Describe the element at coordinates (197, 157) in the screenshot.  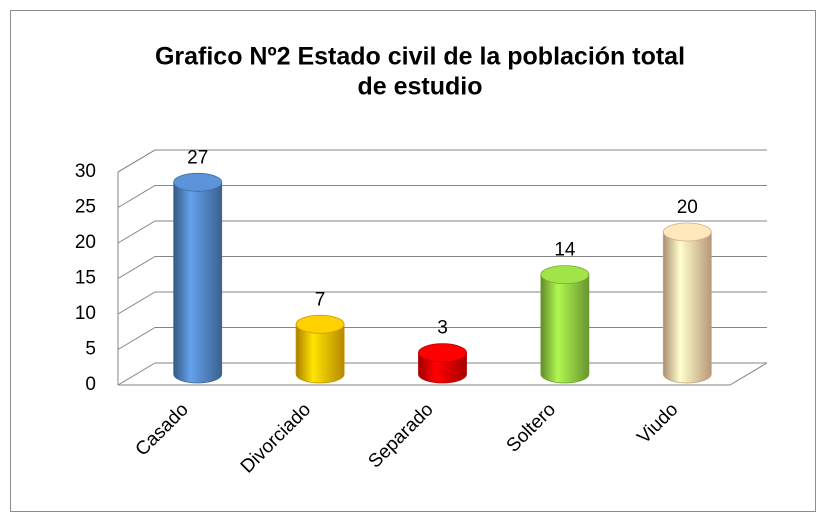
I see `value-label: 27` at that location.